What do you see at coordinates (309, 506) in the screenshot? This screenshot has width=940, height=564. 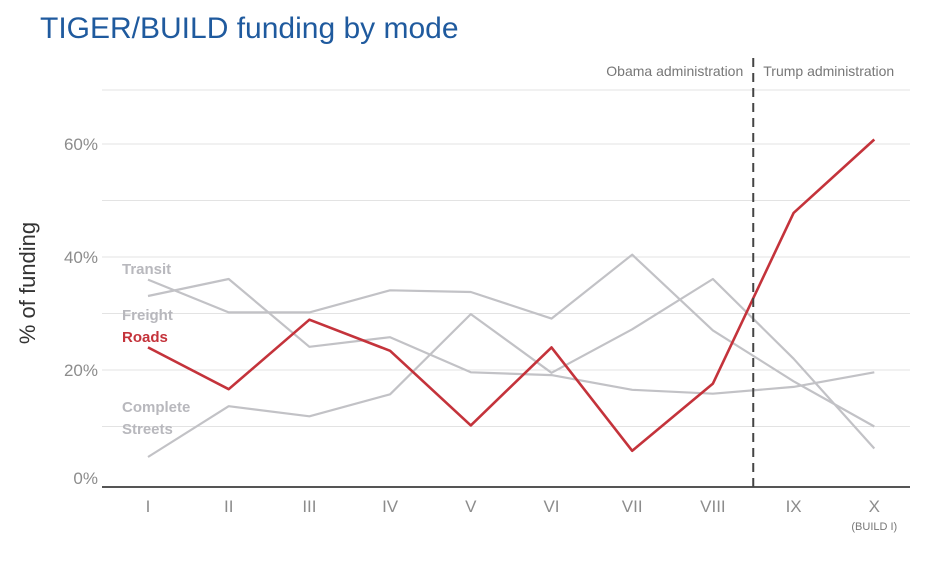 I see `x-tick-label: III` at bounding box center [309, 506].